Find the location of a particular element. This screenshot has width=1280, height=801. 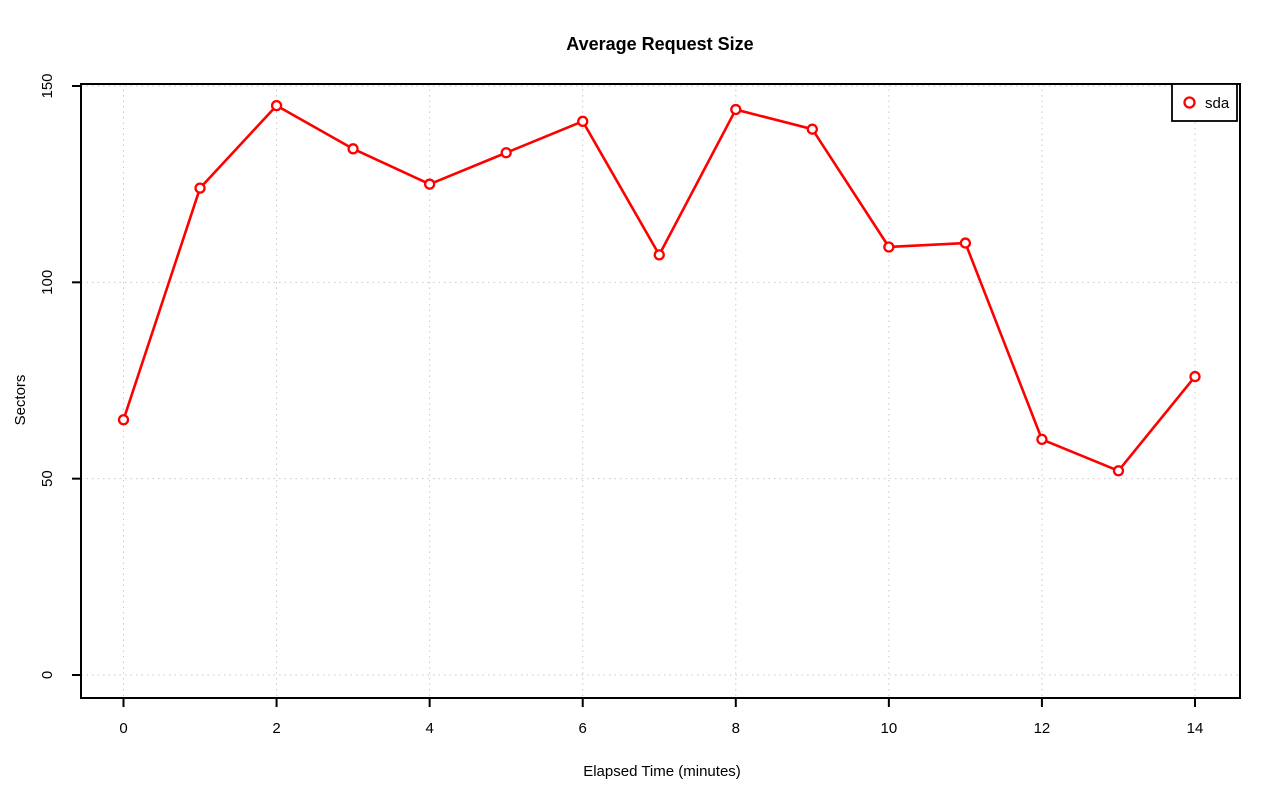

legend-box is located at coordinates (1204, 102).